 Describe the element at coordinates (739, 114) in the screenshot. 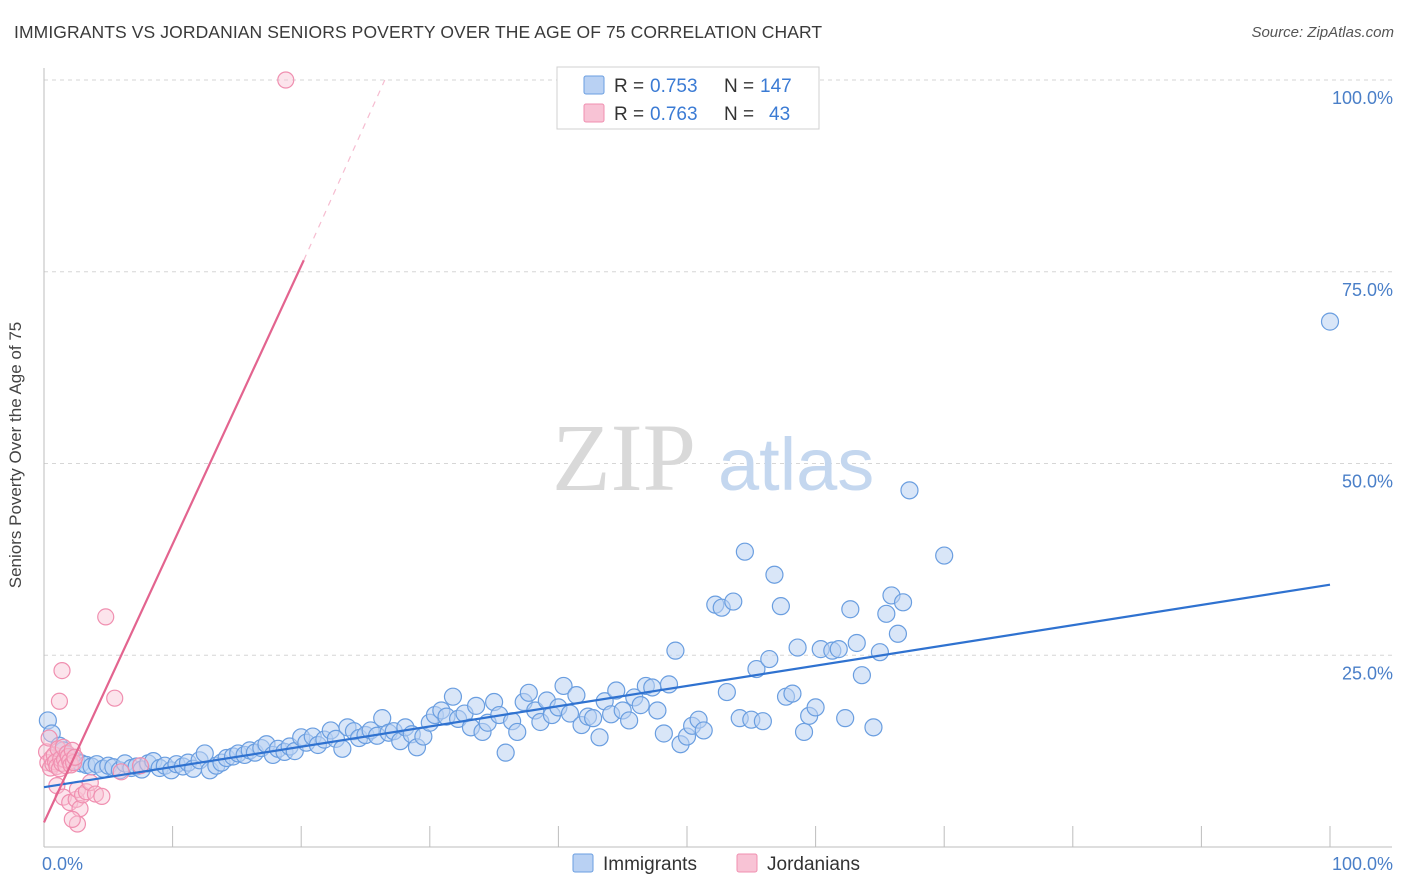

I see `n-label-jordanians: N =` at that location.